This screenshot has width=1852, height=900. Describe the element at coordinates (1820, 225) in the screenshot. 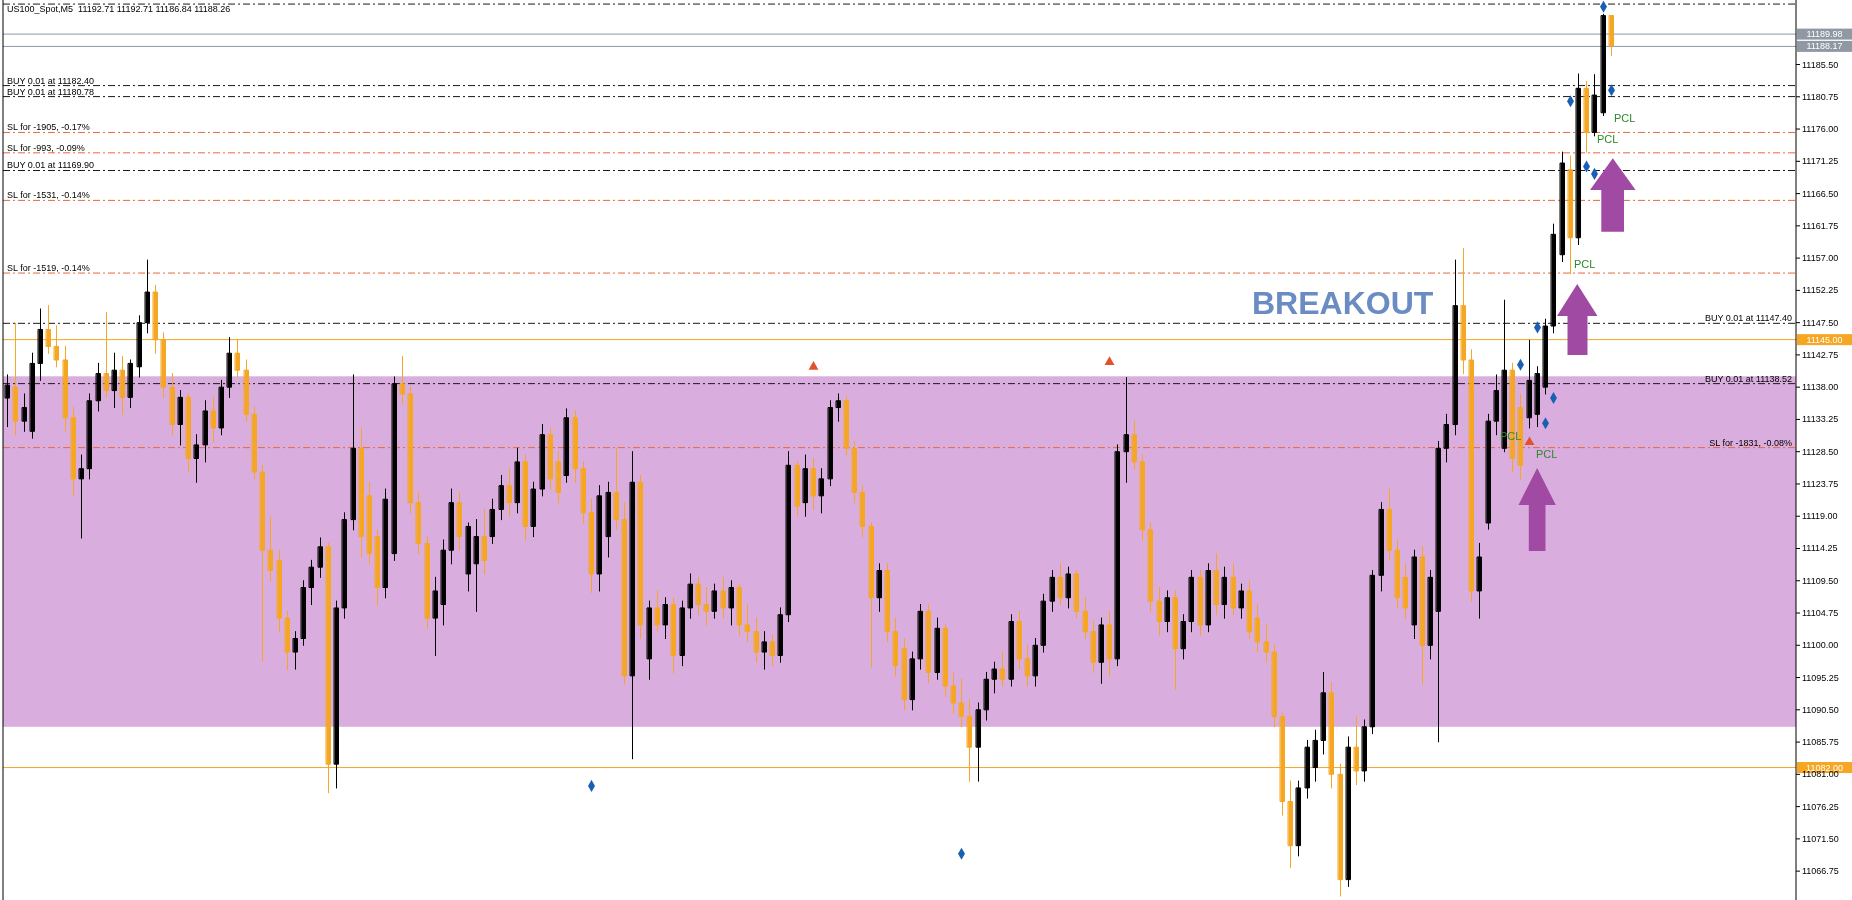

I see `y-tick-label: 11161.75` at that location.